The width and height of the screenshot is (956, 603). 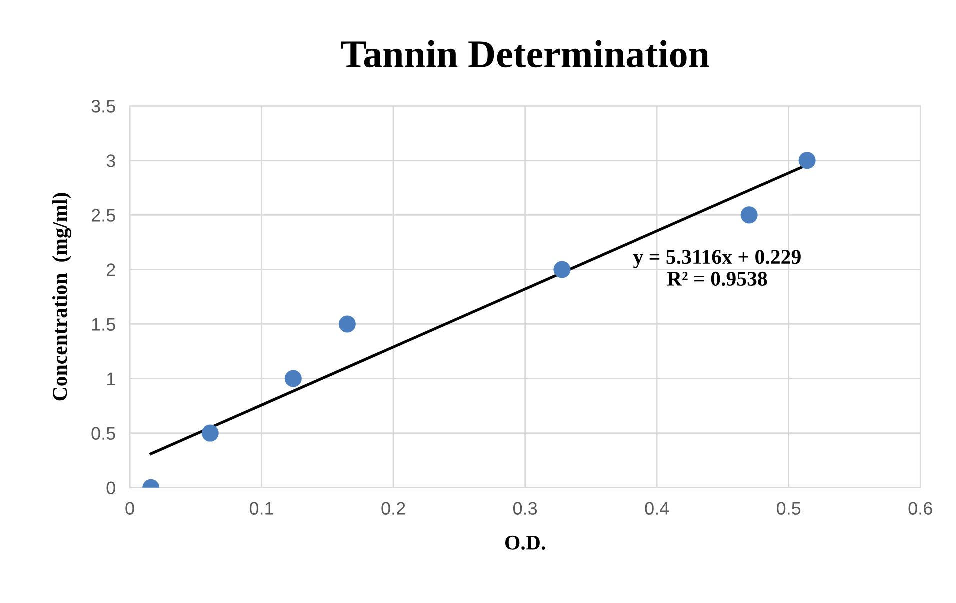 What do you see at coordinates (525, 508) in the screenshot?
I see `x-tick-label: 0.3` at bounding box center [525, 508].